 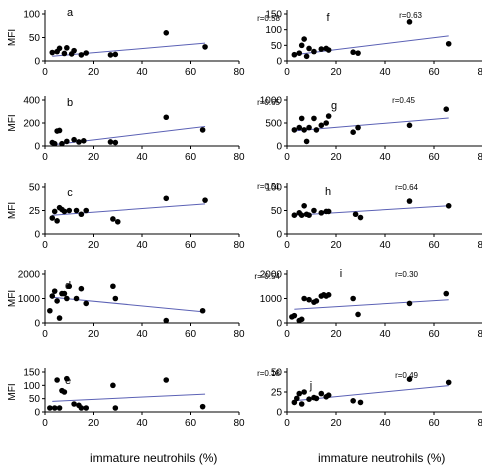 I want to click on panel-letter: j, so click(x=310, y=386).